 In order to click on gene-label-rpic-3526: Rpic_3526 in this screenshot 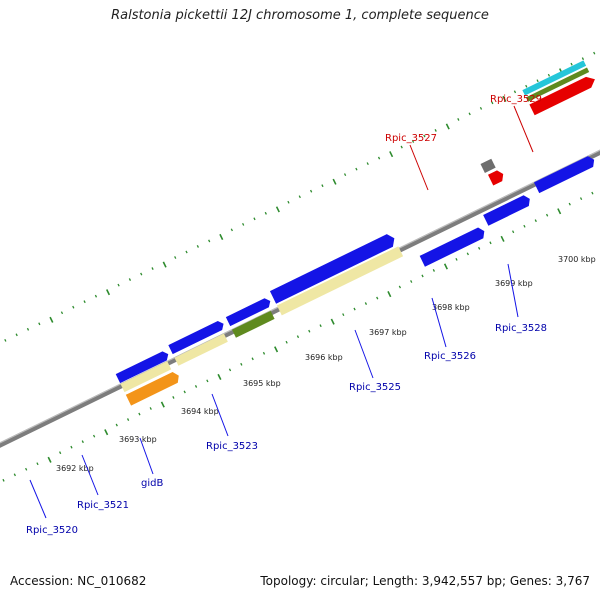, I will do `click(450, 356)`.